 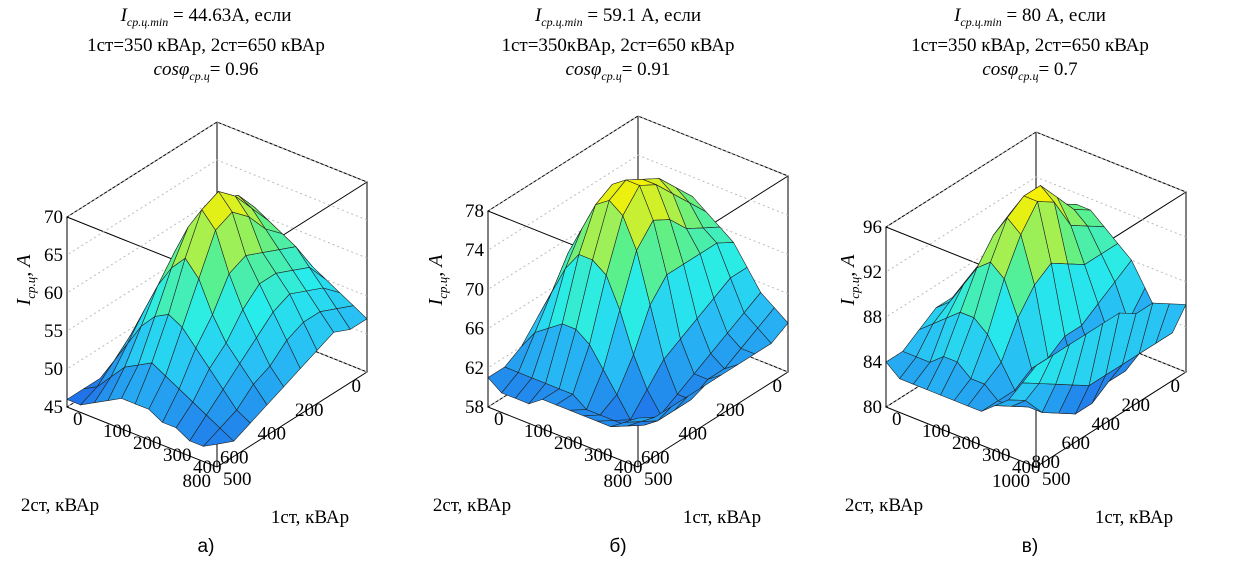 I want to click on z-tick-label: 78, so click(x=474, y=211).